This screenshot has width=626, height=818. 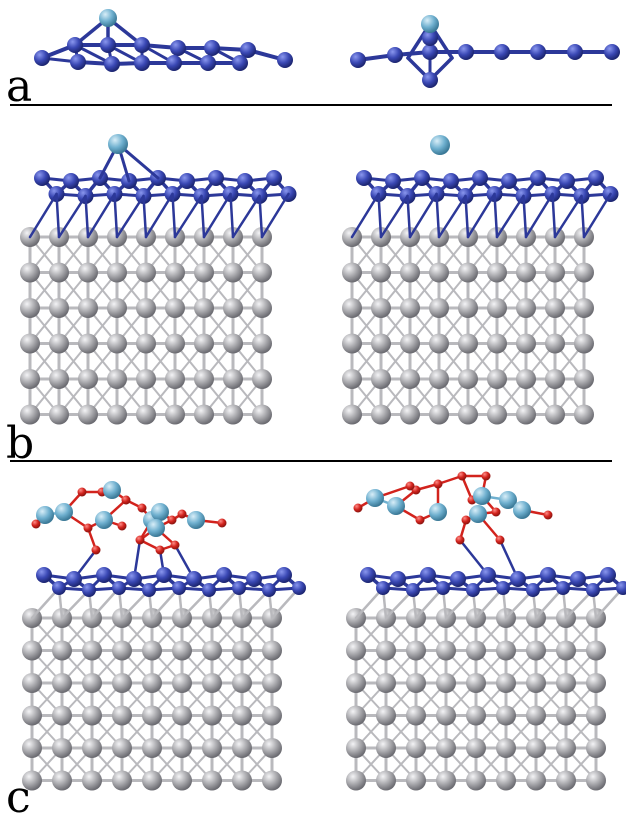 What do you see at coordinates (146, 326) in the screenshot?
I see `substrate-lattice` at bounding box center [146, 326].